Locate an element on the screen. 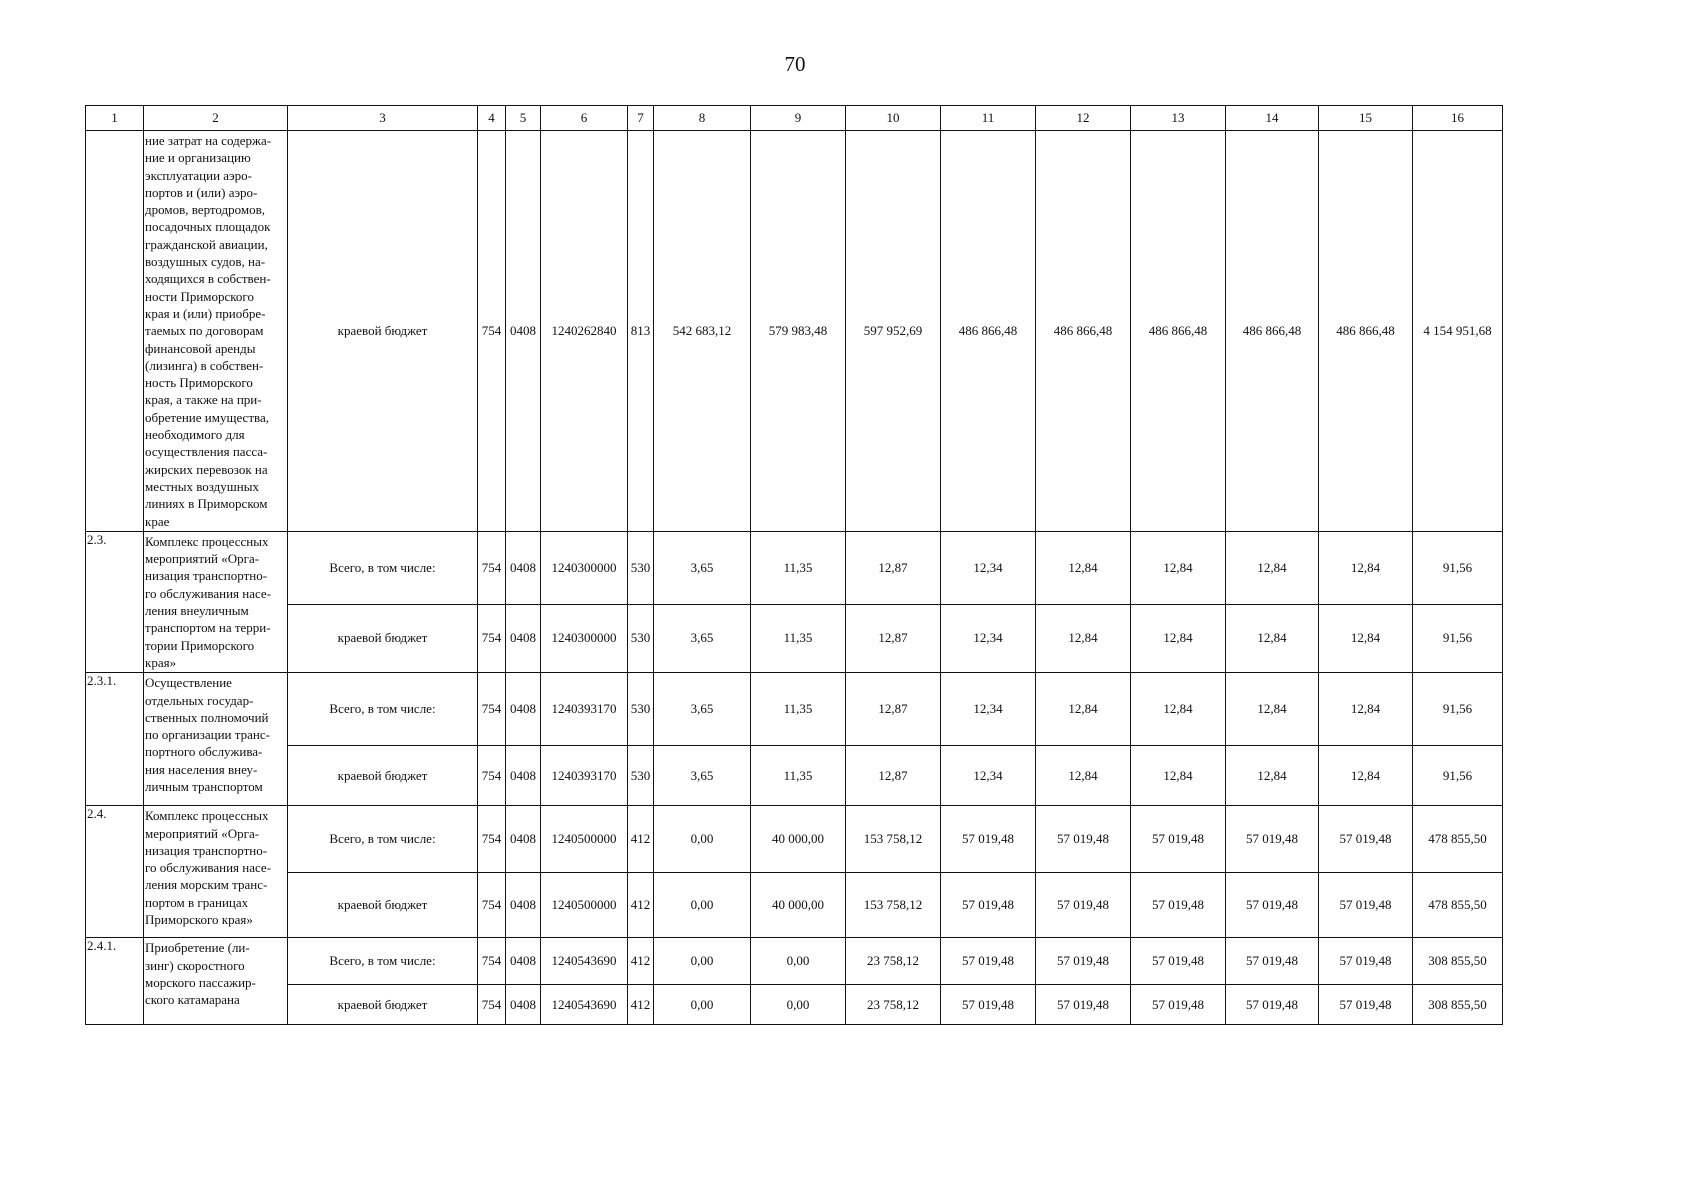 The height and width of the screenshot is (1200, 1687). amount-cell: 91,56 is located at coordinates (1457, 567).